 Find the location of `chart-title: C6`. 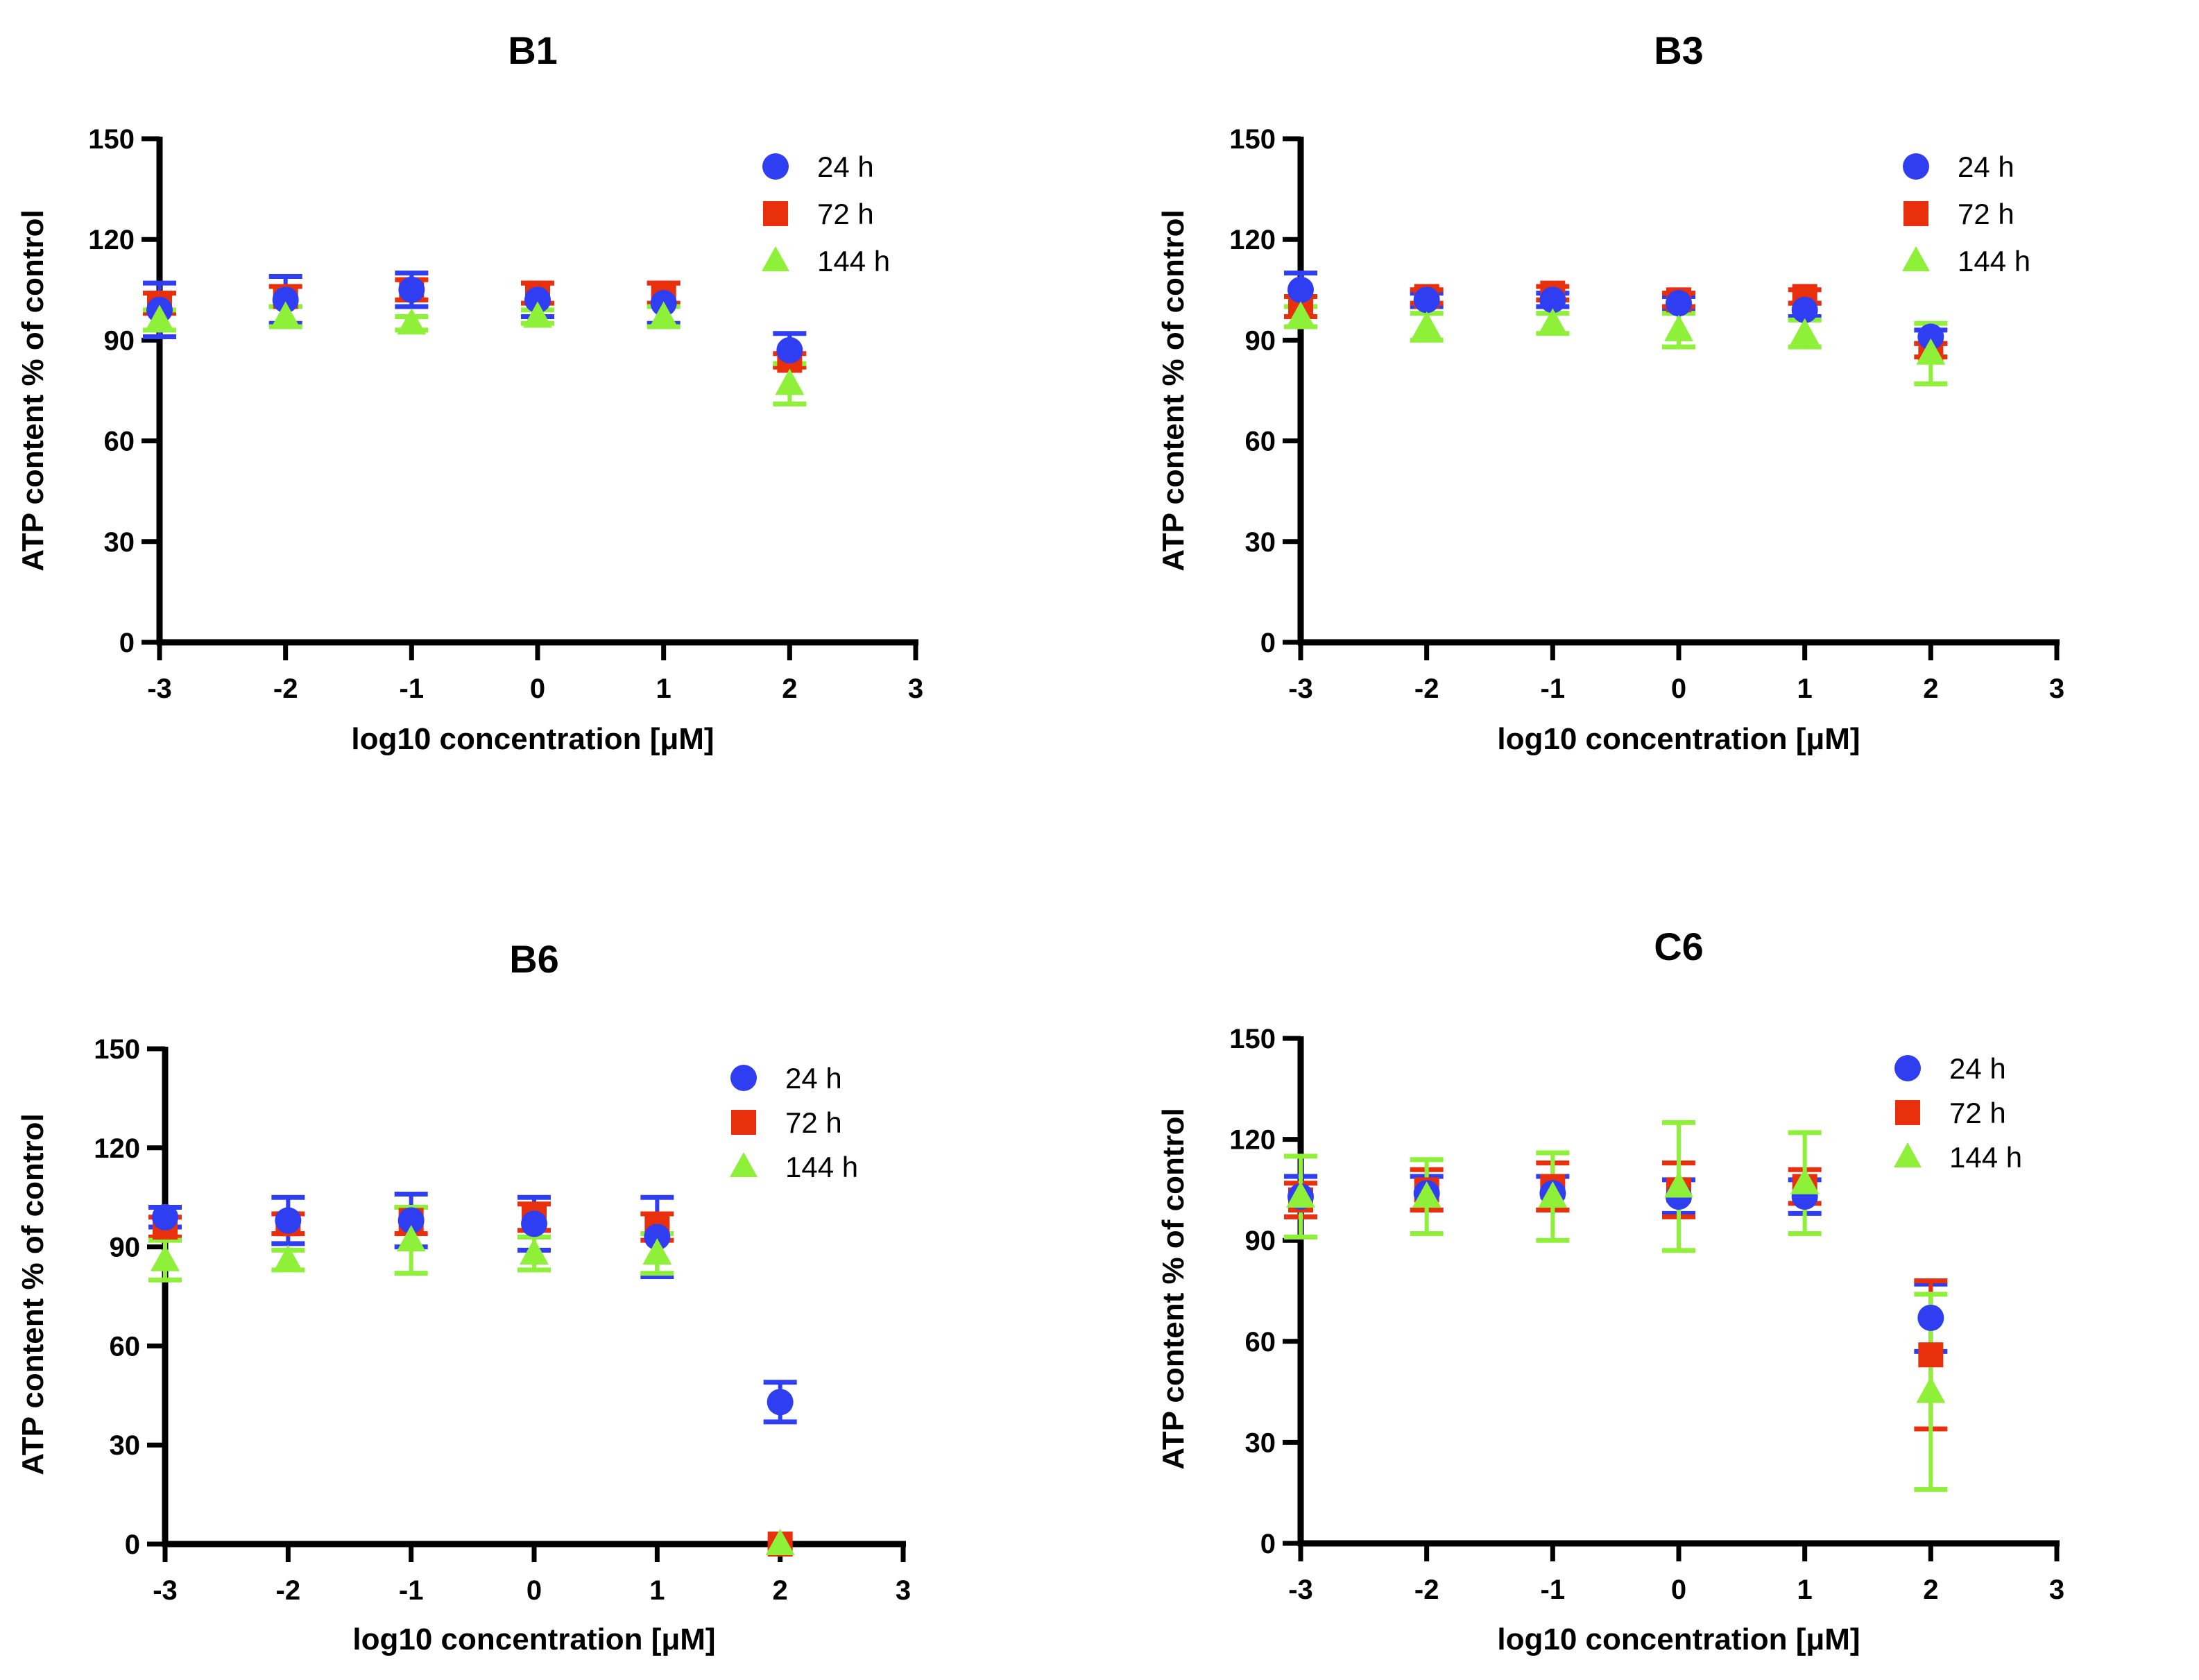

chart-title: C6 is located at coordinates (1679, 946).